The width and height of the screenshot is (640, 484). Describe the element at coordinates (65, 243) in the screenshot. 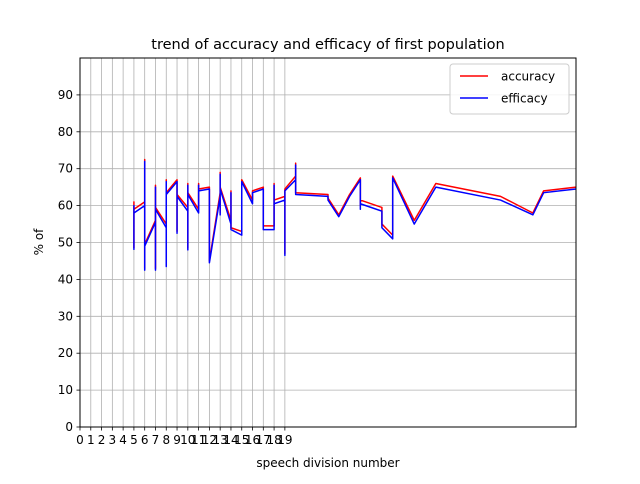

I see `y-tick-label: 50` at that location.